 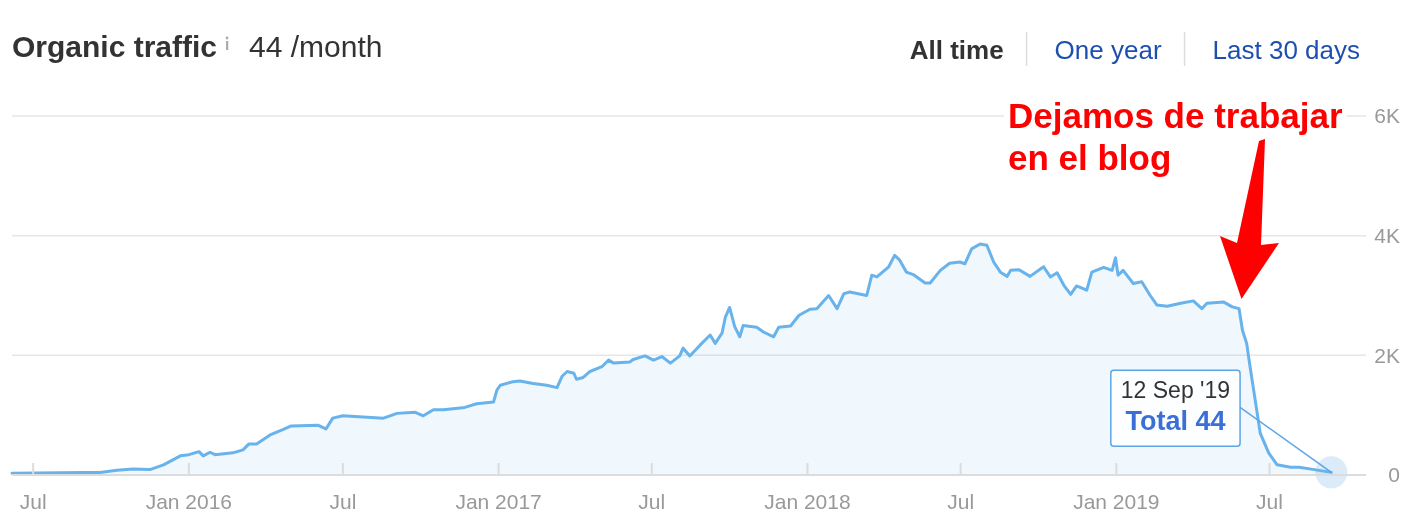 I want to click on annotation: 12 Sep '19, so click(x=1175, y=390).